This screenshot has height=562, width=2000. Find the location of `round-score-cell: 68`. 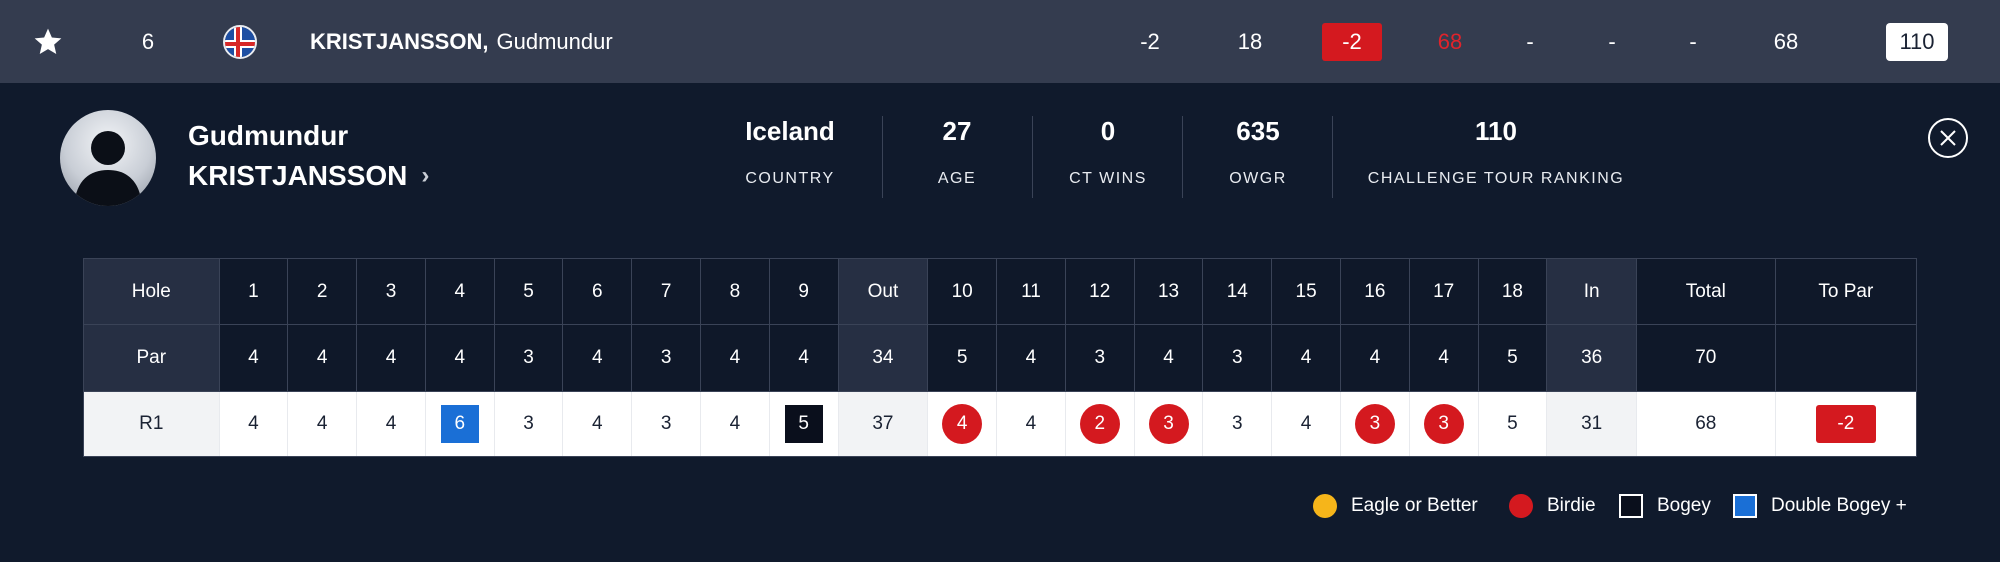

round-score-cell: 68 is located at coordinates (1706, 424).